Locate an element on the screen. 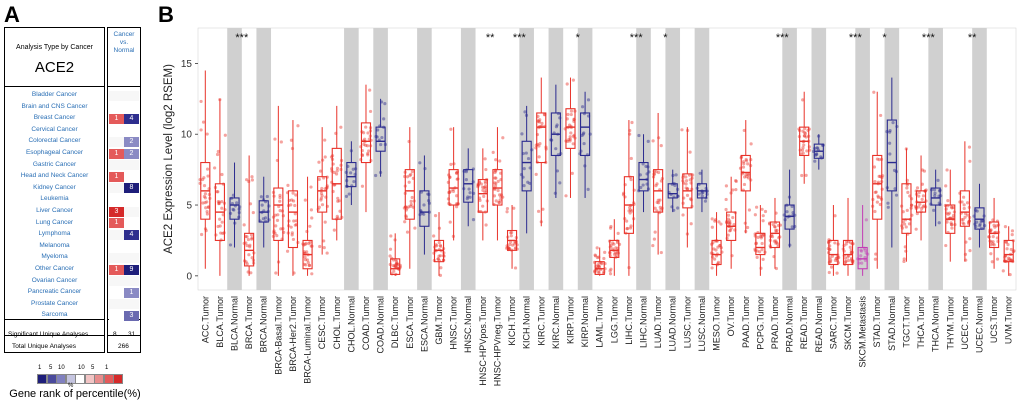 This screenshot has height=415, width=1020. cancer-row-label: Pancreatic Cancer is located at coordinates (54, 292).